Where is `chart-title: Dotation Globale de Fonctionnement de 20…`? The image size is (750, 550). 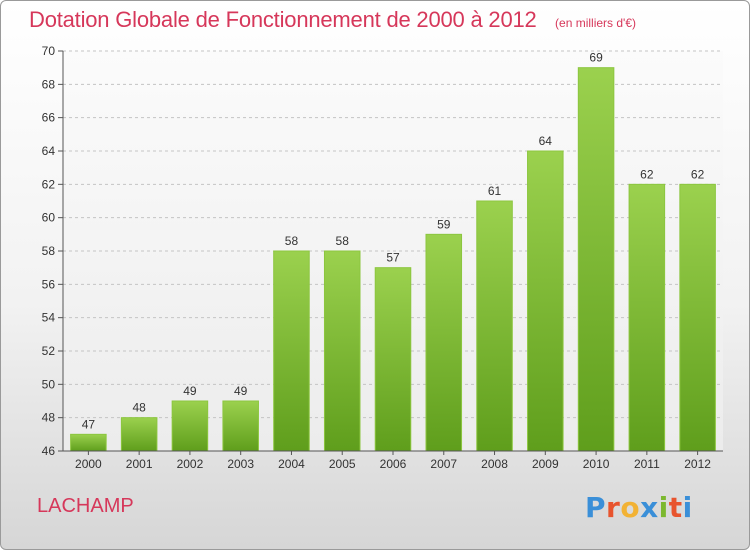
chart-title: Dotation Globale de Fonctionnement de 20… is located at coordinates (283, 19).